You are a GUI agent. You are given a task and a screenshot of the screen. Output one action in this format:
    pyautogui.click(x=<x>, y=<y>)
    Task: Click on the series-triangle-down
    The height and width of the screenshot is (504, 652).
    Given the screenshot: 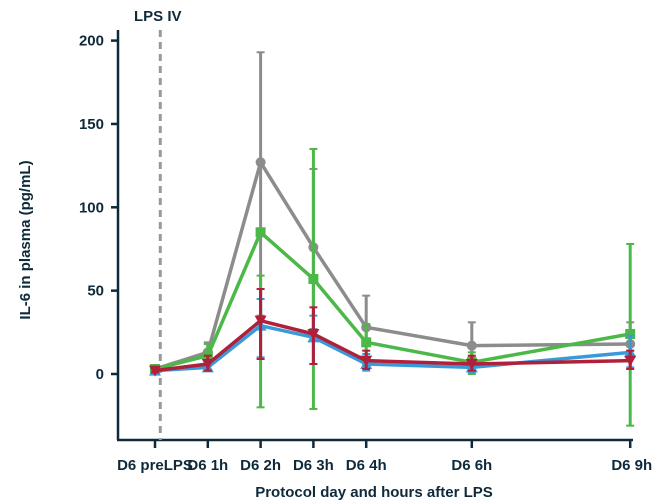 What is the action you would take?
    pyautogui.click(x=393, y=332)
    